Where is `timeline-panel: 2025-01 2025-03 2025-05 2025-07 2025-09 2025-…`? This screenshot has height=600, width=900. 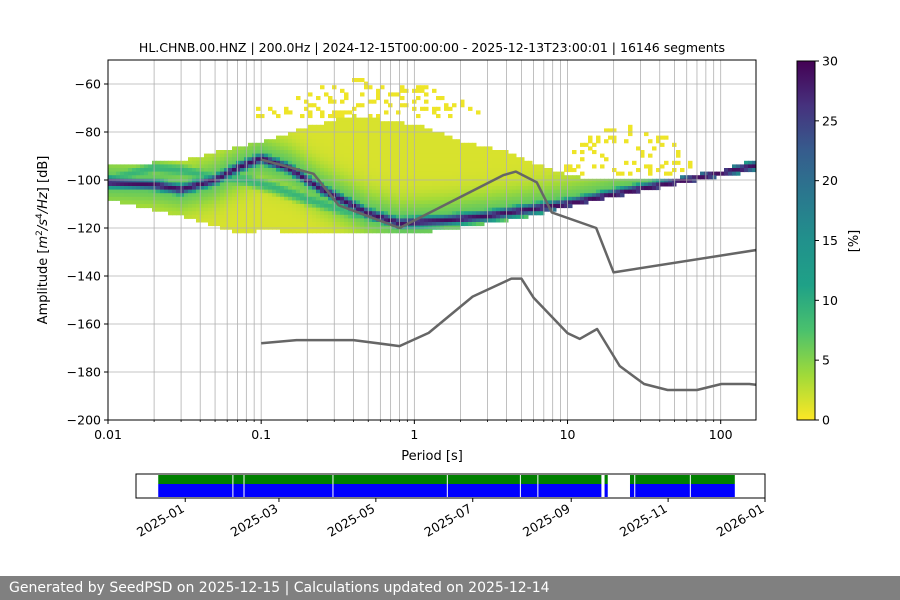
timeline-panel: 2025-01 2025-03 2025-05 2025-07 2025-09 2025-… is located at coordinates (450, 506).